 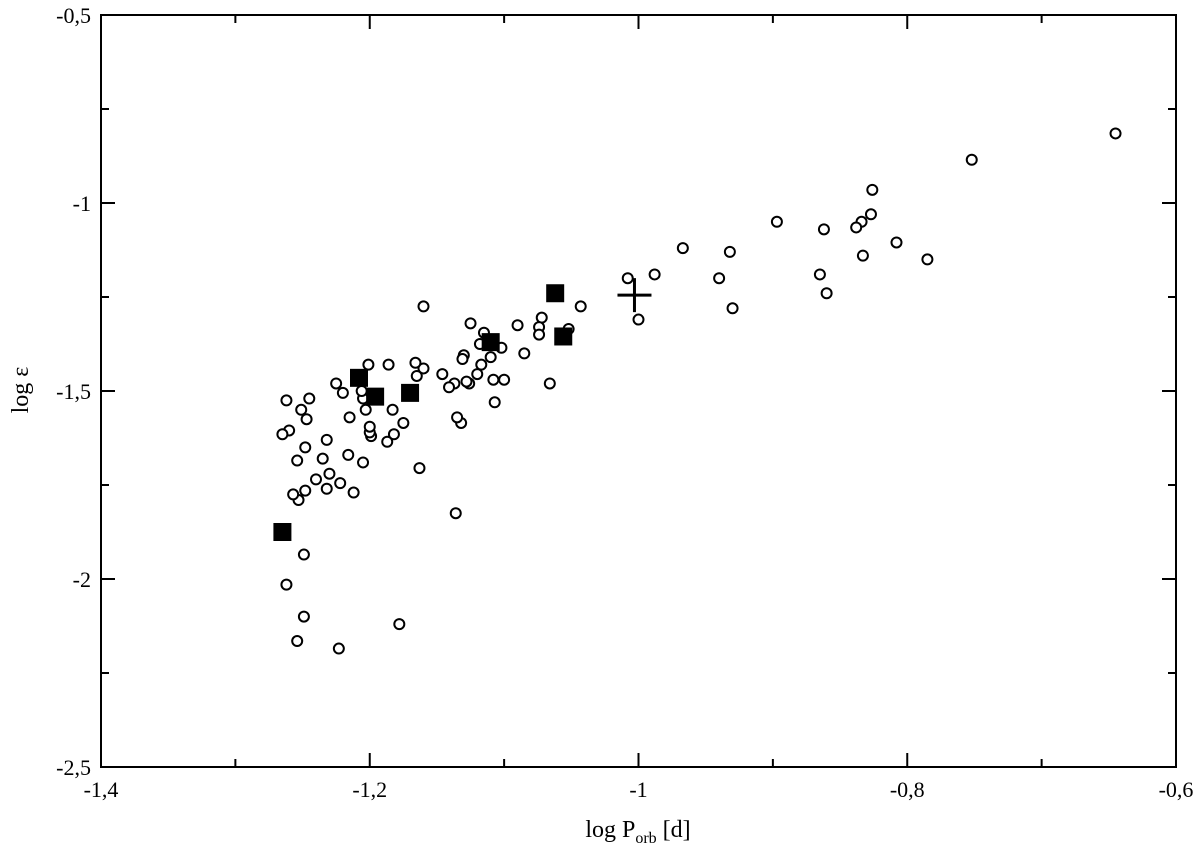 What do you see at coordinates (73, 767) in the screenshot?
I see `y-tick-label: -2,5` at bounding box center [73, 767].